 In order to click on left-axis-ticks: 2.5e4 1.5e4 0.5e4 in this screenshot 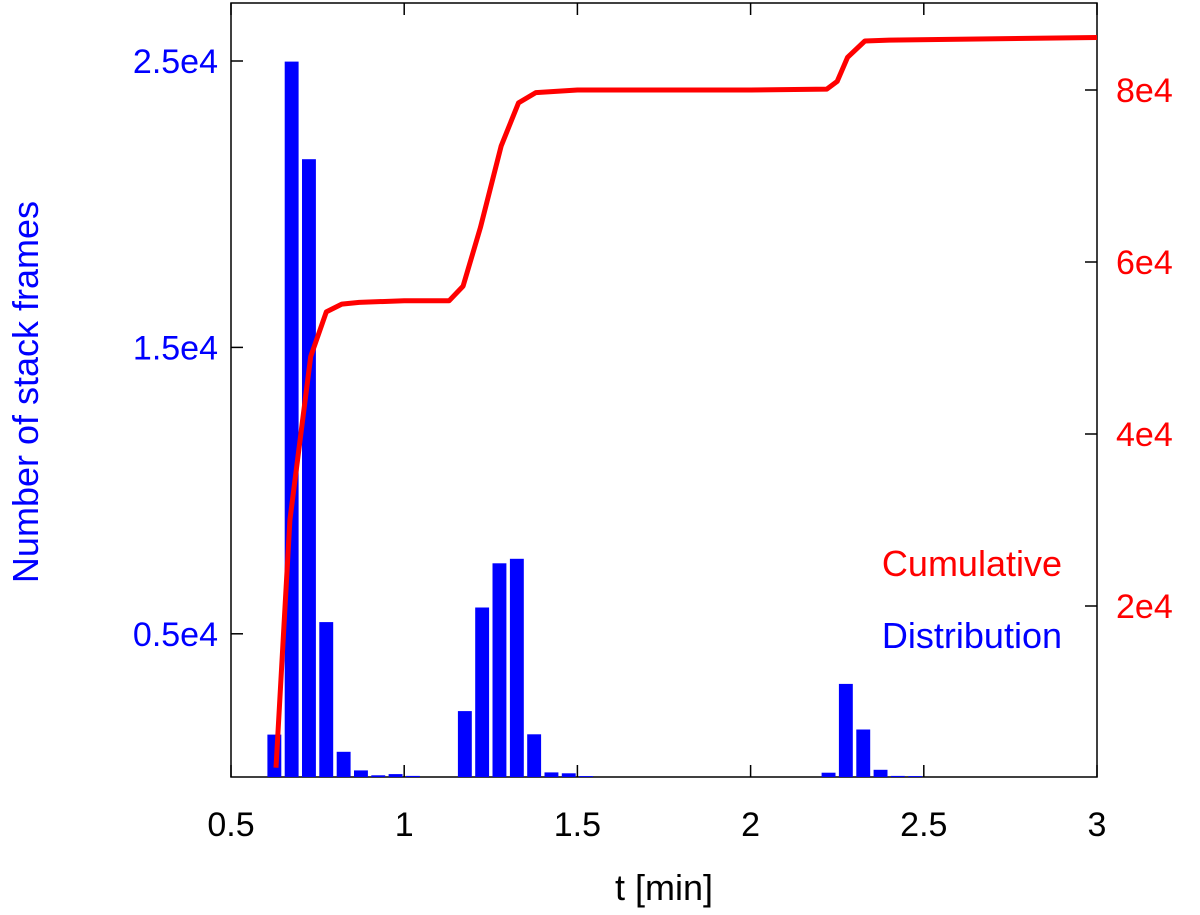, I will do `click(188, 348)`.